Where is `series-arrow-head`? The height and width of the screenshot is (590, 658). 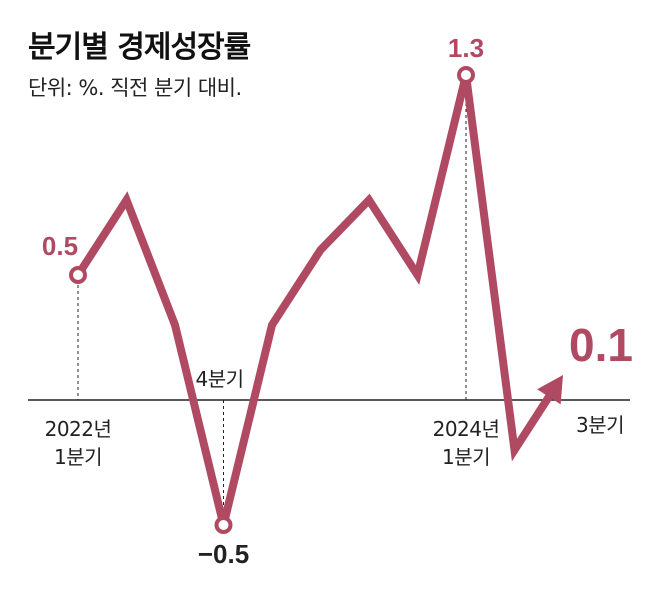
series-arrow-head is located at coordinates (550, 390).